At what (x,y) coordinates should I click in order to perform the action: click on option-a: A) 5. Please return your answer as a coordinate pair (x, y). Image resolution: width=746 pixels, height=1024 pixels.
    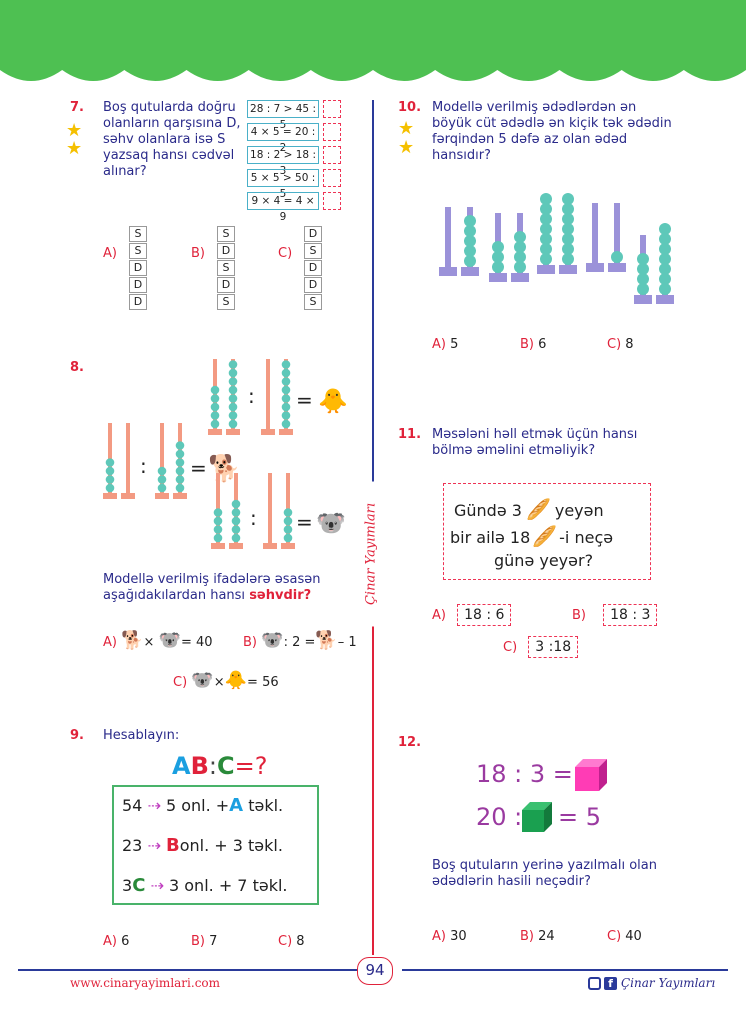
    Looking at the image, I should click on (445, 342).